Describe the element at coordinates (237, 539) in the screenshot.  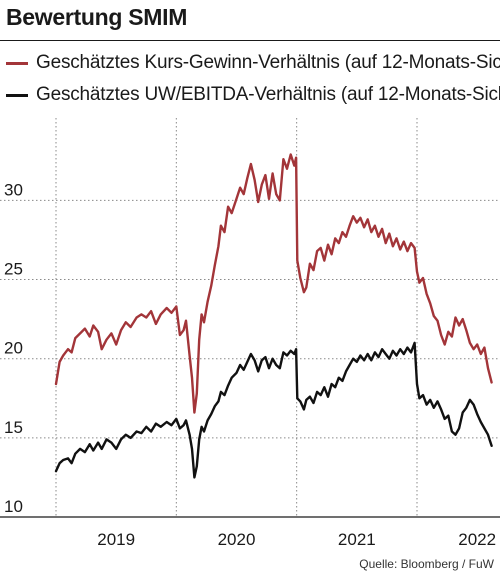
I see `x-tick-label: 2020` at that location.